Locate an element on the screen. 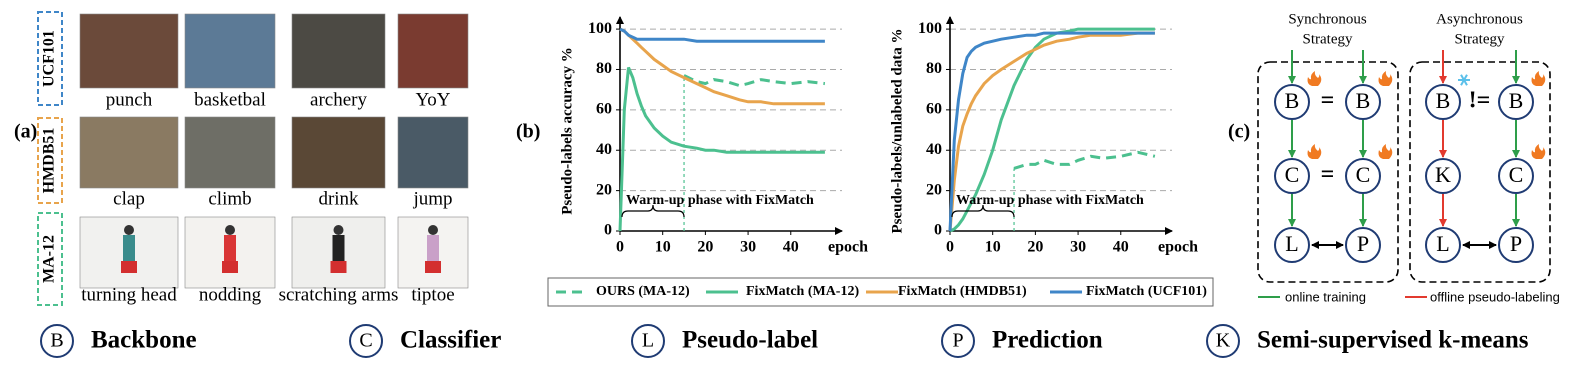 The width and height of the screenshot is (1578, 367). legend-label: FixMatch (UCF101) is located at coordinates (1146, 291).